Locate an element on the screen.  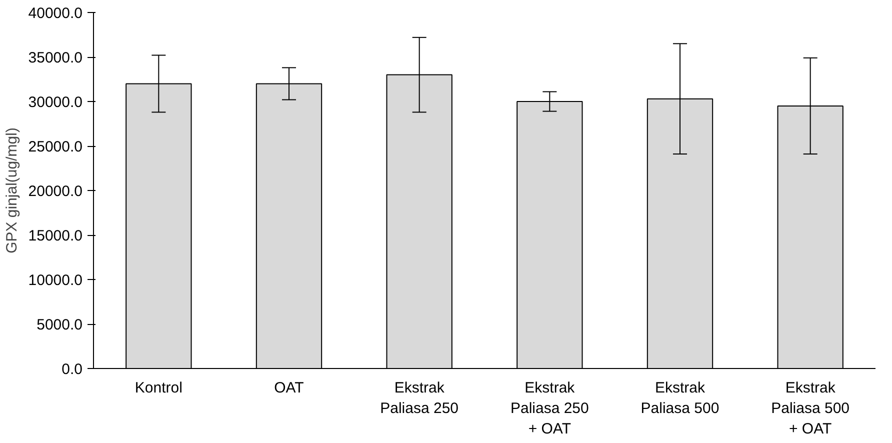
x-tick-label: Ekstrak Paliasa 250 + OAT is located at coordinates (549, 409).